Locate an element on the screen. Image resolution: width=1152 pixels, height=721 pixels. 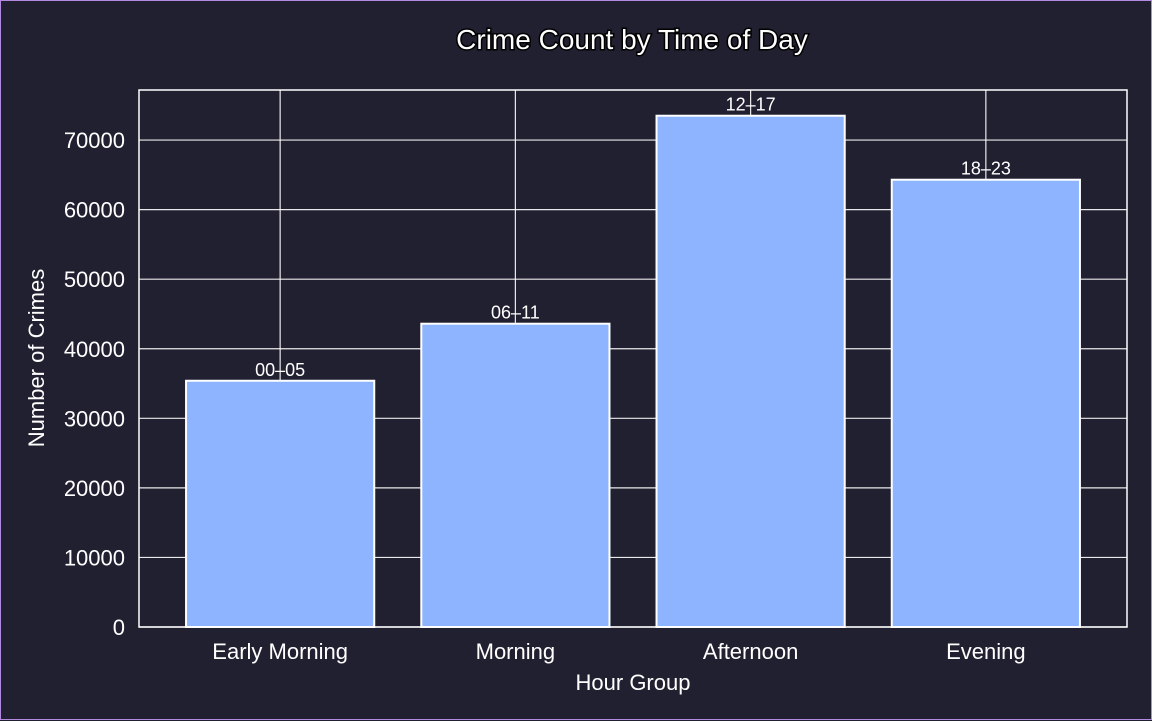
x-axis-label: Hour Group is located at coordinates (633, 682).